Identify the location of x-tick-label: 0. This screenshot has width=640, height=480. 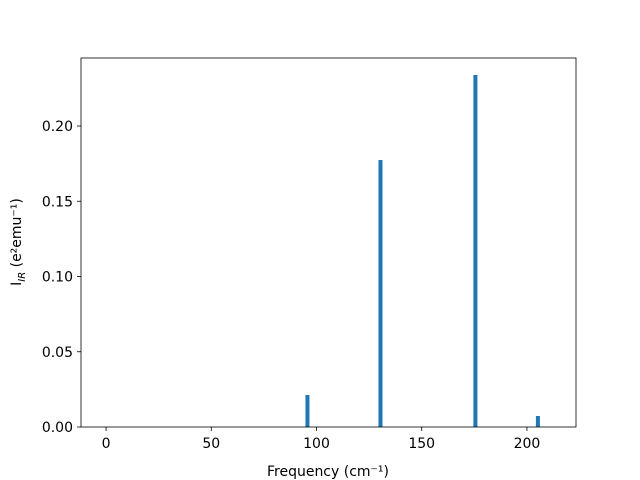
(106, 444).